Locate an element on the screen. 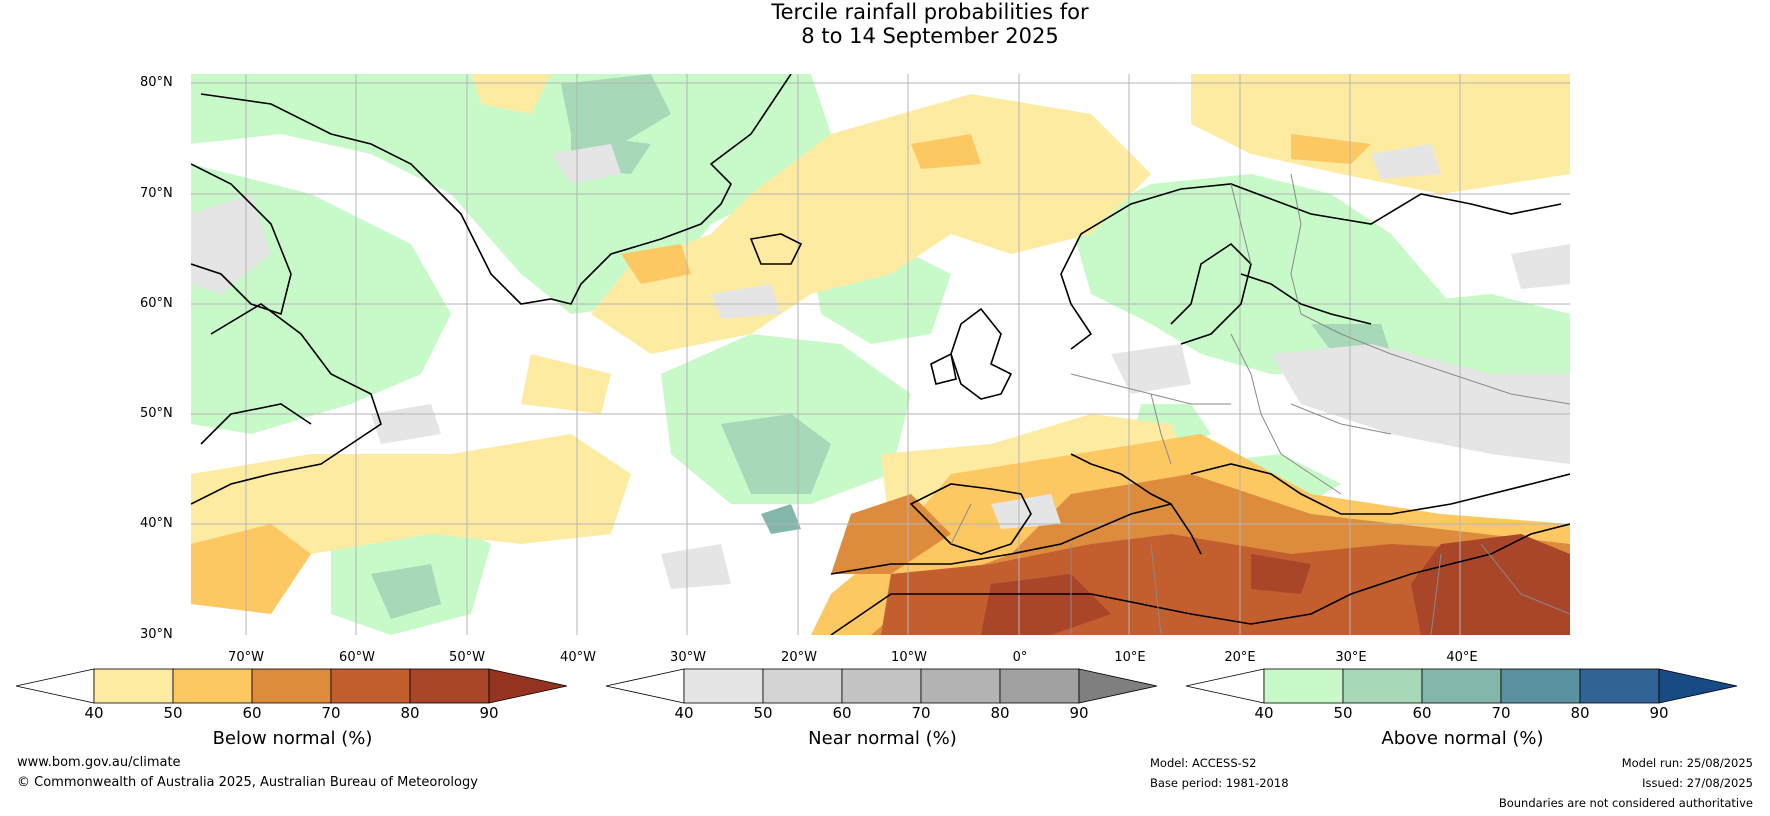  footer-model: Model: ACCESS-S2 is located at coordinates (1203, 763).